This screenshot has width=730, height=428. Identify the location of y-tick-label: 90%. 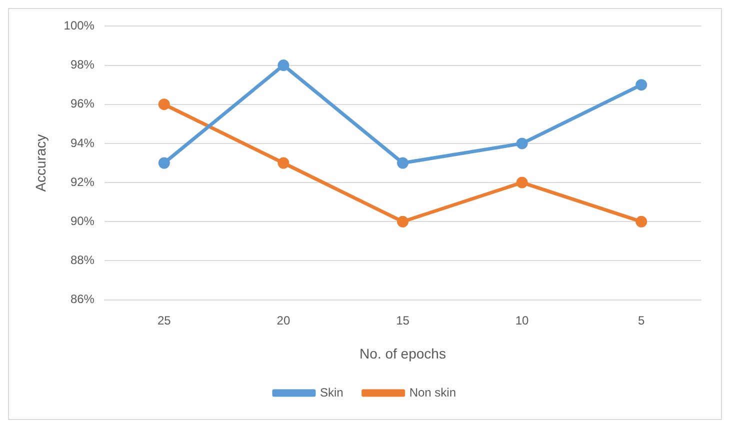
(82, 221).